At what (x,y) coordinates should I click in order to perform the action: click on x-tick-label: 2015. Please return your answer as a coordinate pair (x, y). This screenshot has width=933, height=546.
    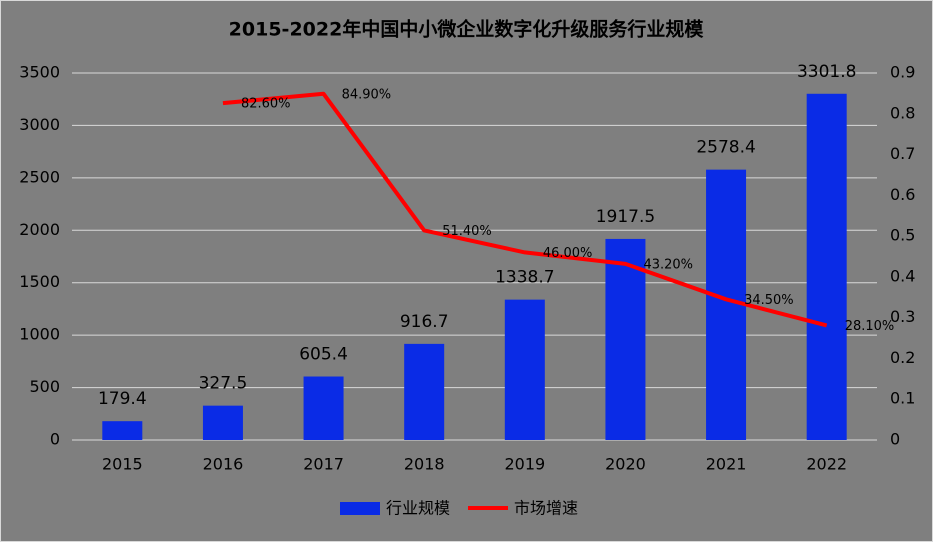
    Looking at the image, I should click on (122, 464).